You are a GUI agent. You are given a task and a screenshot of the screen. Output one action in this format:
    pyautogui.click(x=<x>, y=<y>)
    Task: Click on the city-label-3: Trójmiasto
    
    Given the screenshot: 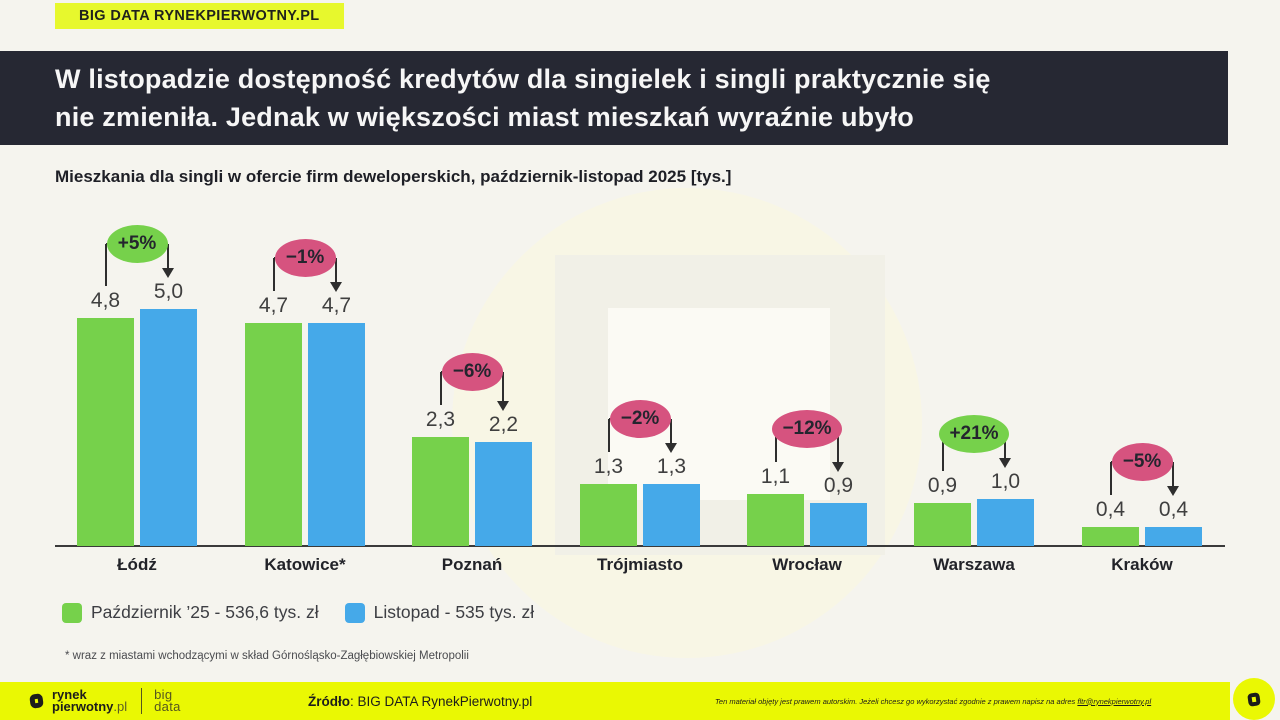 What is the action you would take?
    pyautogui.click(x=640, y=564)
    